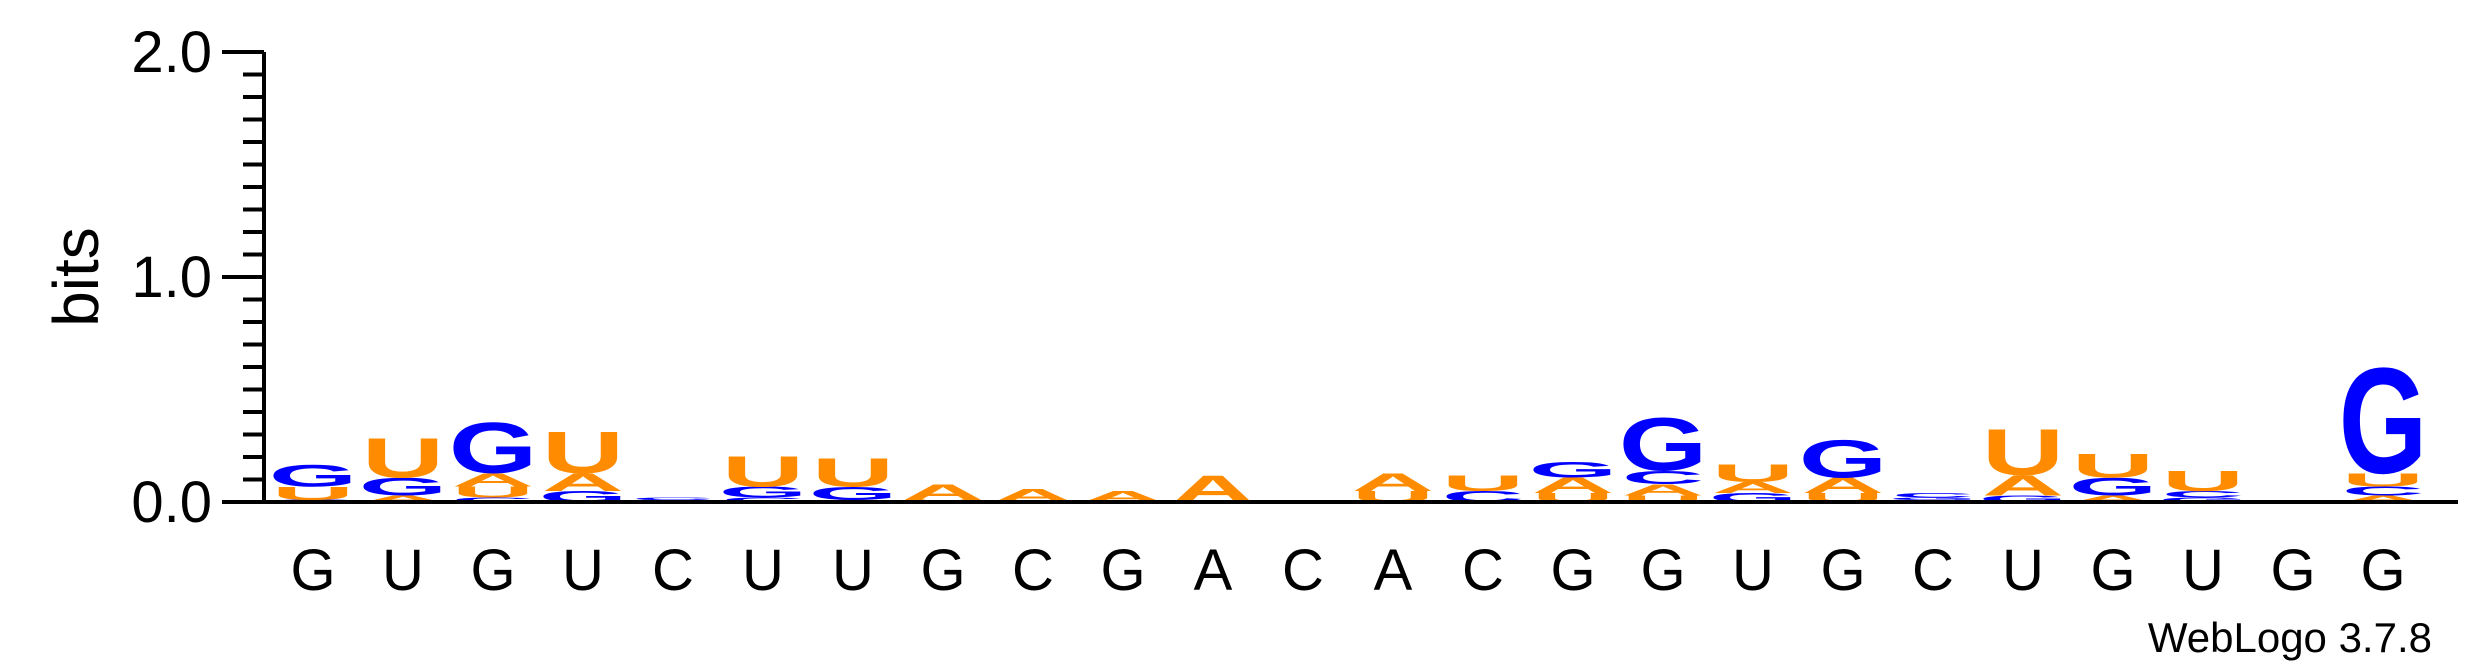 This screenshot has width=2475, height=667. What do you see at coordinates (171, 502) in the screenshot?
I see `y-tick-label: 0.0` at bounding box center [171, 502].